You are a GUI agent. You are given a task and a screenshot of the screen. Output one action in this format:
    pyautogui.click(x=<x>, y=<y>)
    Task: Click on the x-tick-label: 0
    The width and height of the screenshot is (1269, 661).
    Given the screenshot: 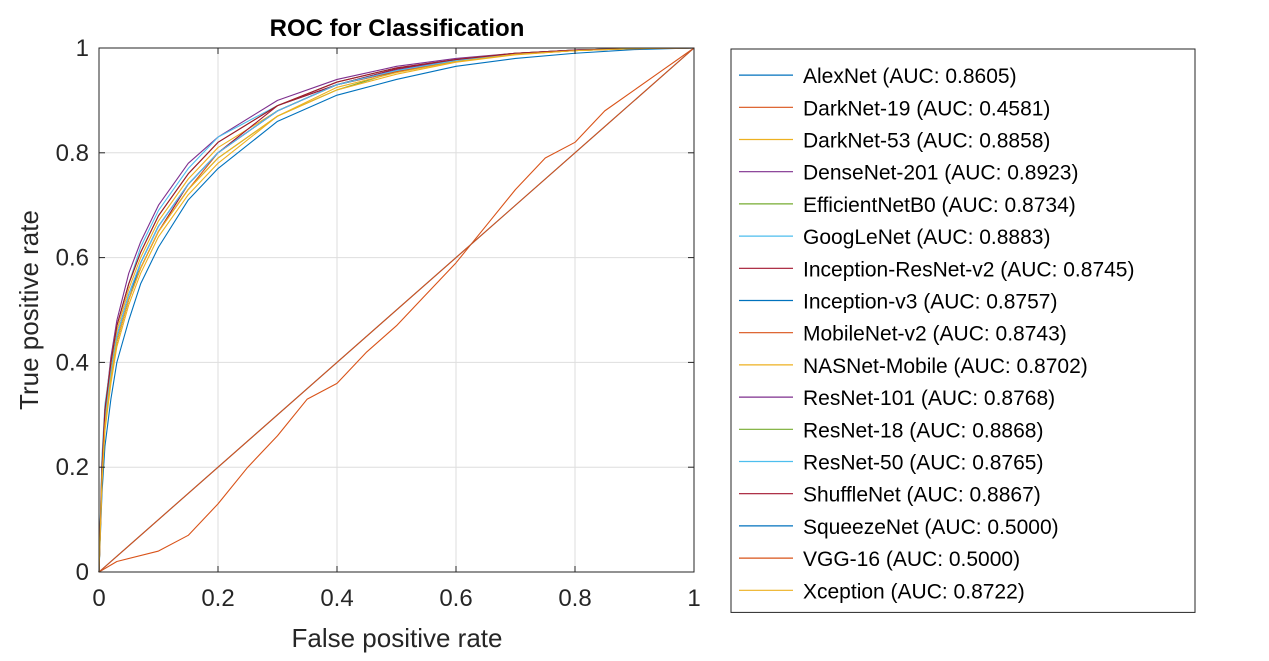 What is the action you would take?
    pyautogui.click(x=98, y=598)
    